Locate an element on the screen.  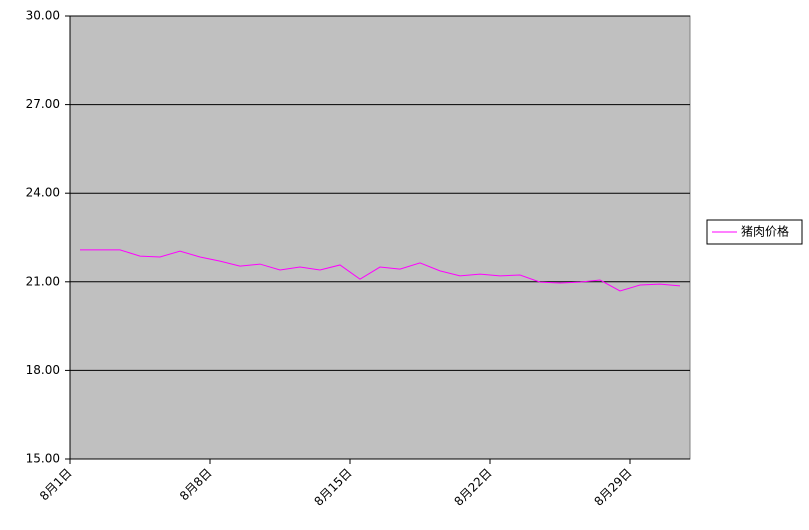
y-tick-label: 27.00 is located at coordinates (43, 104).